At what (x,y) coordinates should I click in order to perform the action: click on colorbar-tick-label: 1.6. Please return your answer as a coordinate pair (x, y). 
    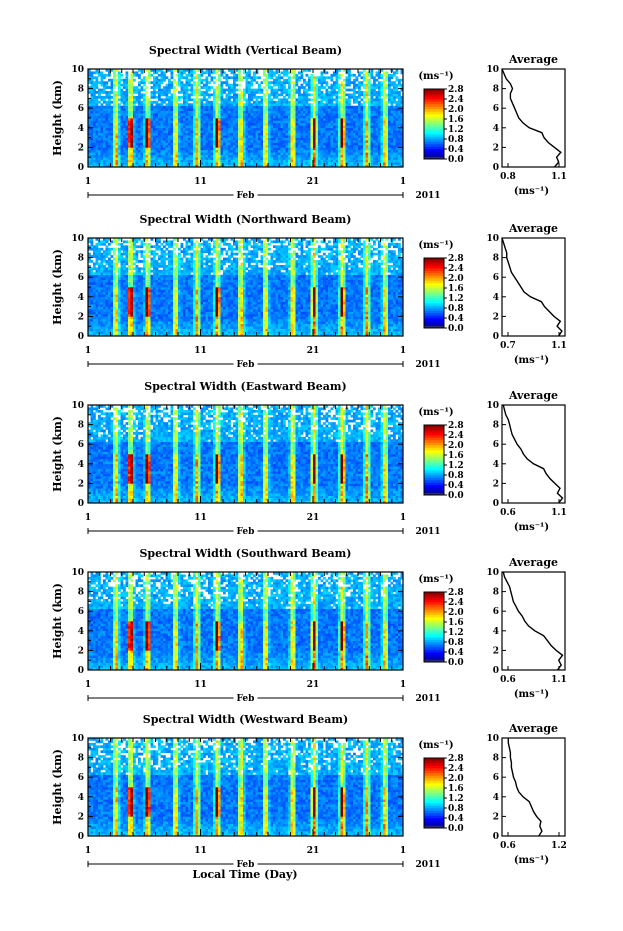
    Looking at the image, I should click on (456, 120).